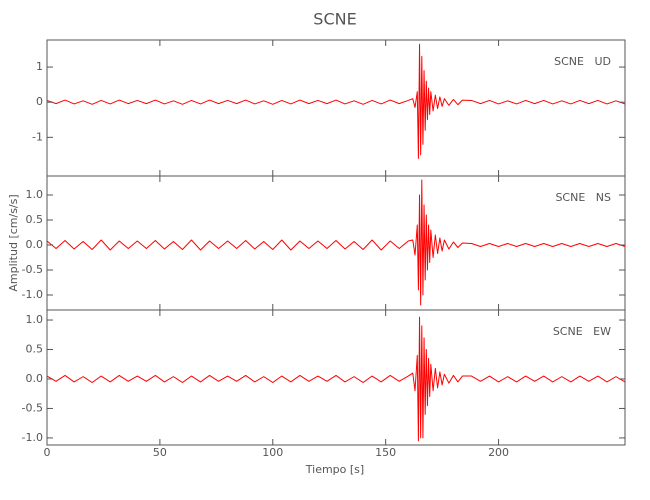  I want to click on x-tick-label: 200, so click(498, 452).